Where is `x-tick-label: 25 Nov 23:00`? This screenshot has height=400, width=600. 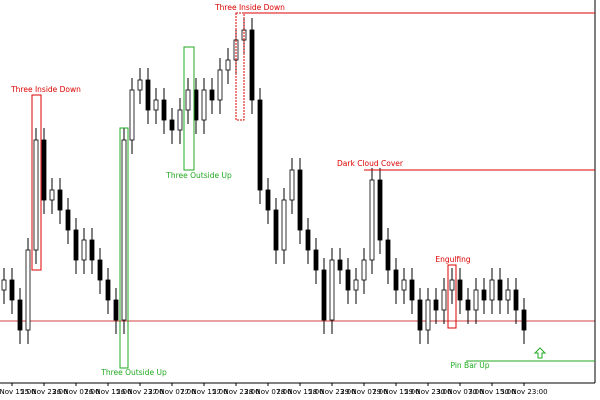
x-tick-label: 25 Nov 23:00 is located at coordinates (43, 392).